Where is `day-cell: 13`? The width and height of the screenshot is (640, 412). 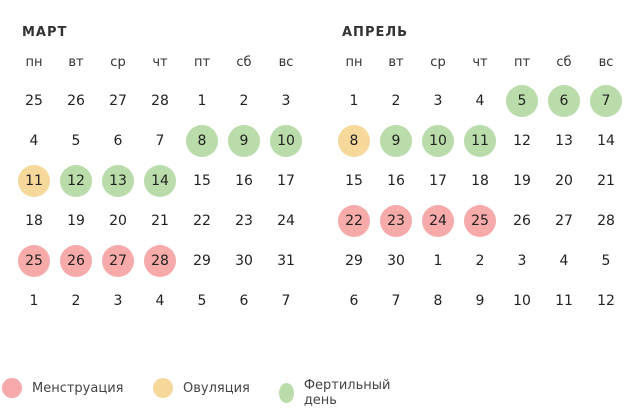 day-cell: 13 is located at coordinates (564, 141).